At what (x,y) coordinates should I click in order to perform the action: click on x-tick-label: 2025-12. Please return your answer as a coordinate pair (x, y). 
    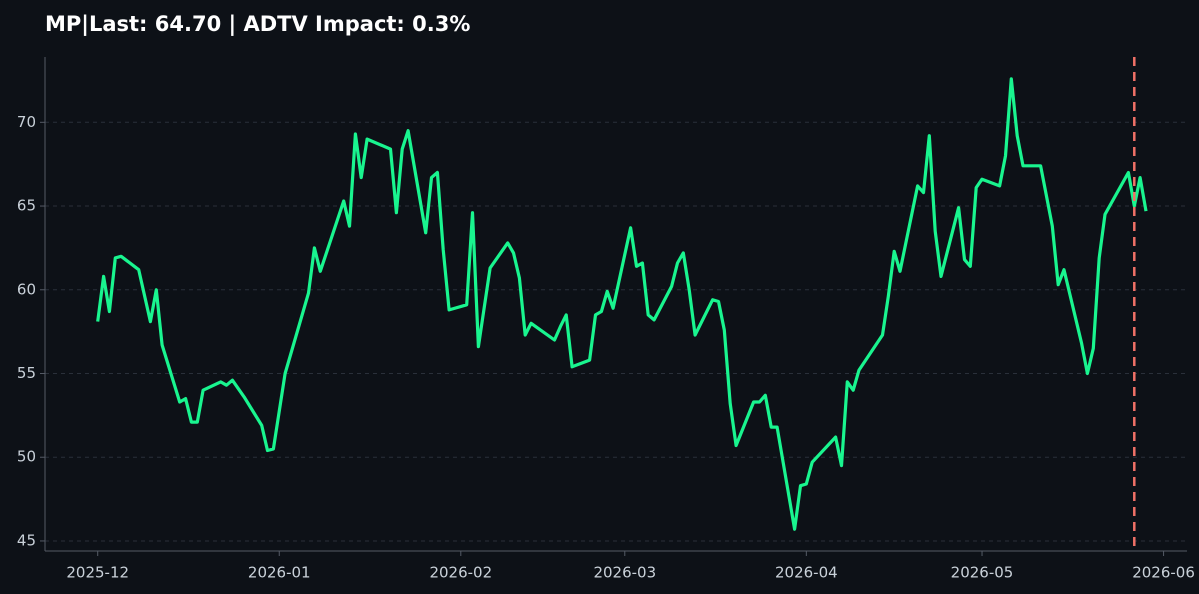
    Looking at the image, I should click on (97, 573).